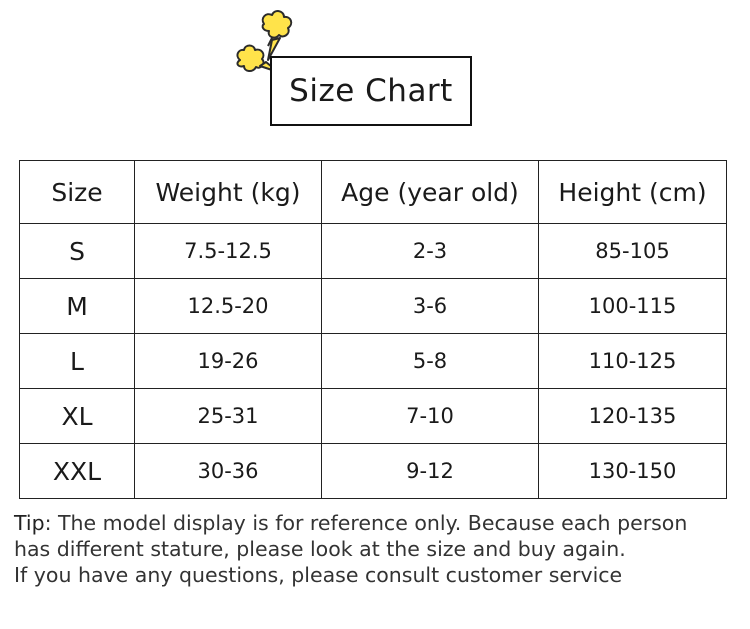  What do you see at coordinates (228, 416) in the screenshot?
I see `weight-cell: 25-31` at bounding box center [228, 416].